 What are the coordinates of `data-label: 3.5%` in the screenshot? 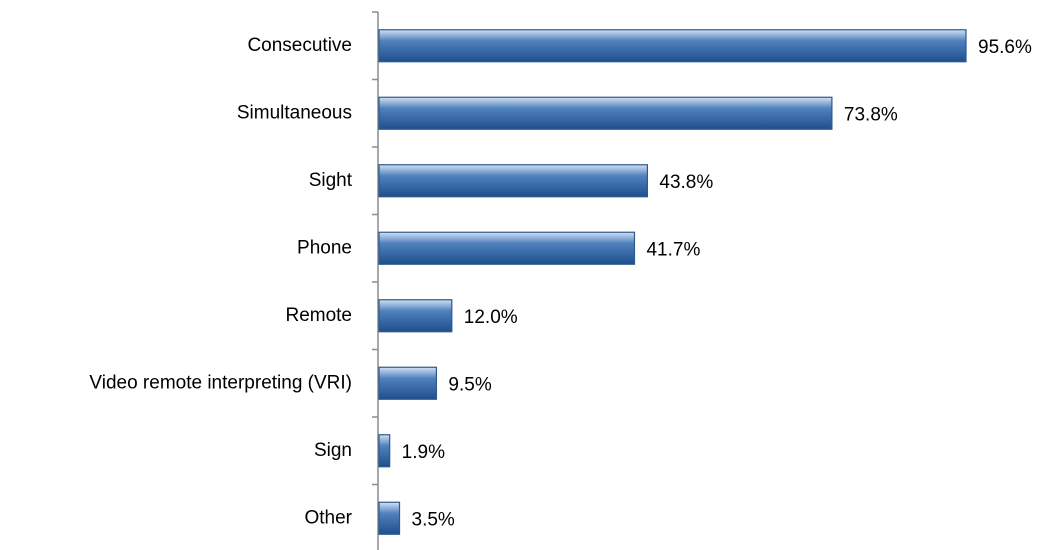 It's located at (433, 519).